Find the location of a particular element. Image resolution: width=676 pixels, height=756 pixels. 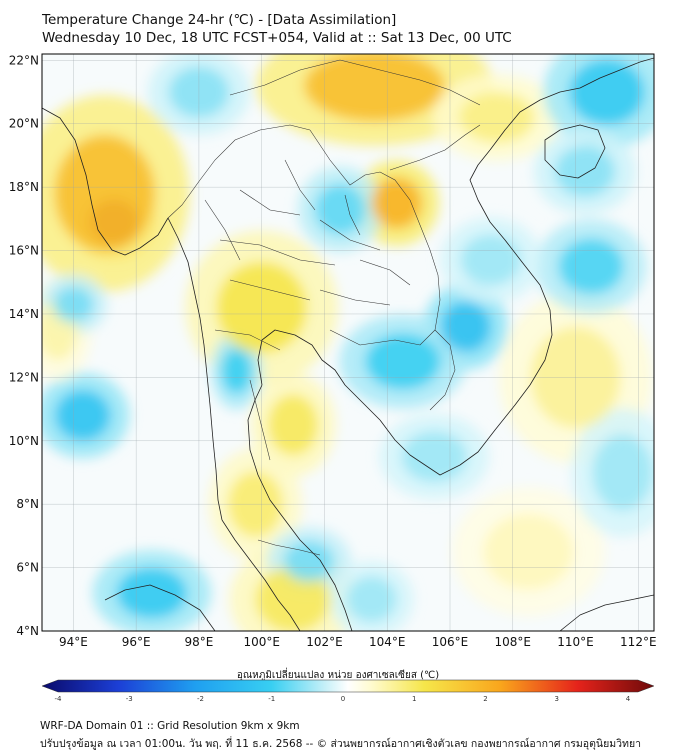

lat-tick-label: 8°N is located at coordinates (27, 504).